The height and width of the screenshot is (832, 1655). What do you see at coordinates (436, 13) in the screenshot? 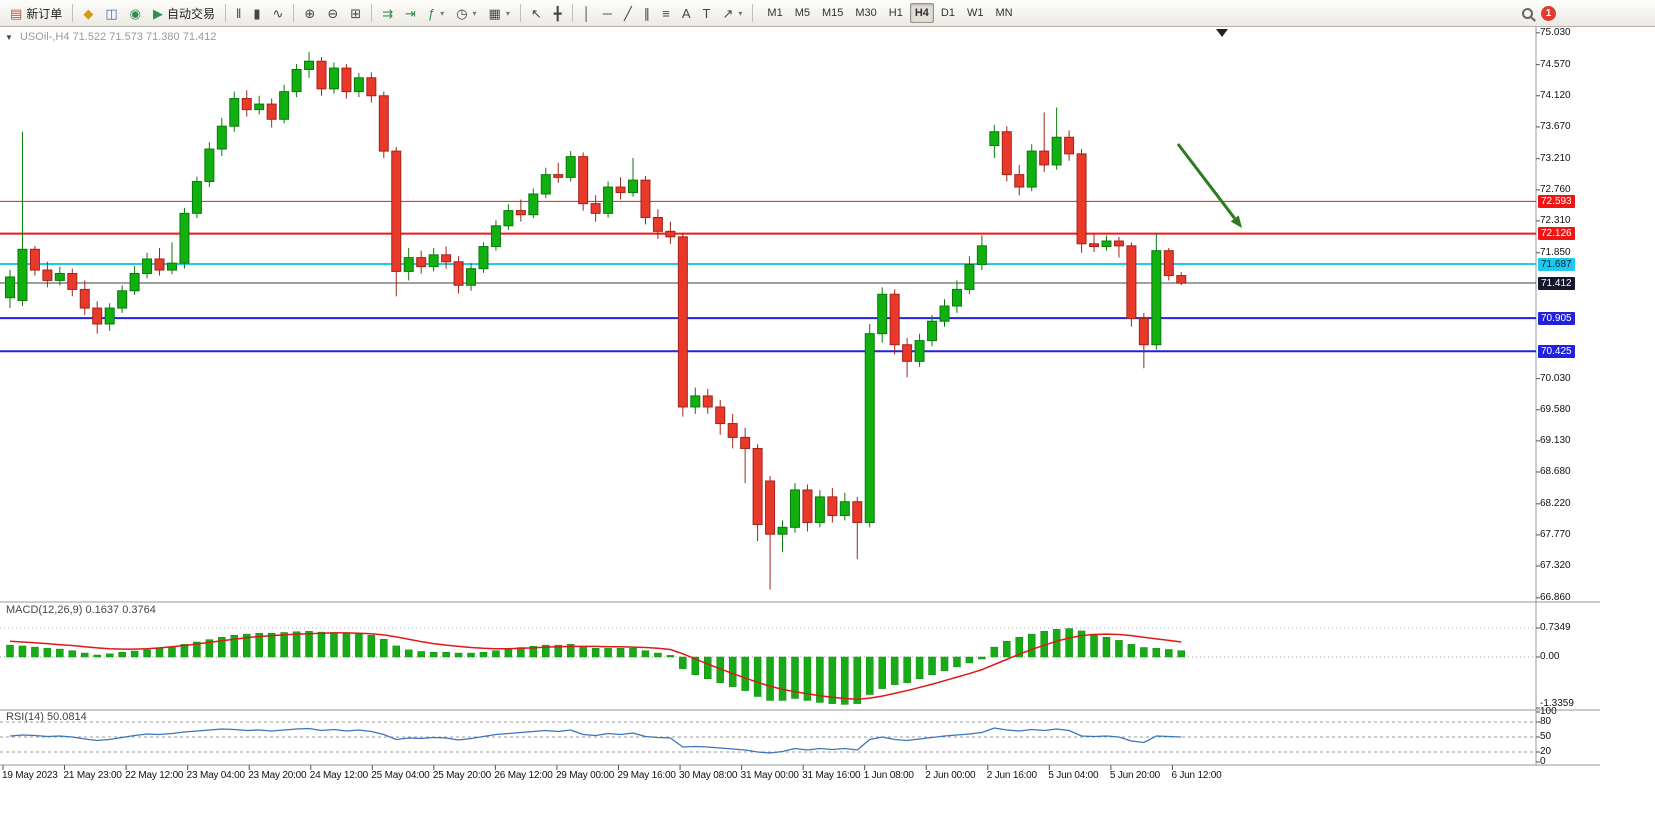
I see `indicators-button: ƒ ▾` at bounding box center [436, 13].